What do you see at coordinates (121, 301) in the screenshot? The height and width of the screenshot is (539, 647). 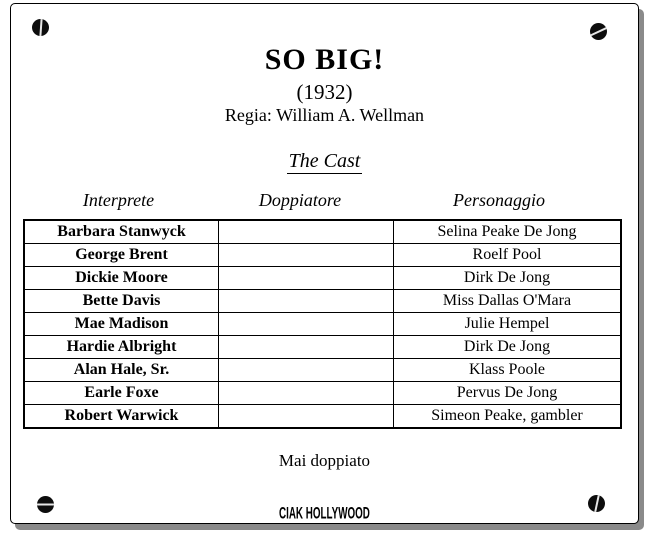 I see `interprete-cell: Bette Davis` at bounding box center [121, 301].